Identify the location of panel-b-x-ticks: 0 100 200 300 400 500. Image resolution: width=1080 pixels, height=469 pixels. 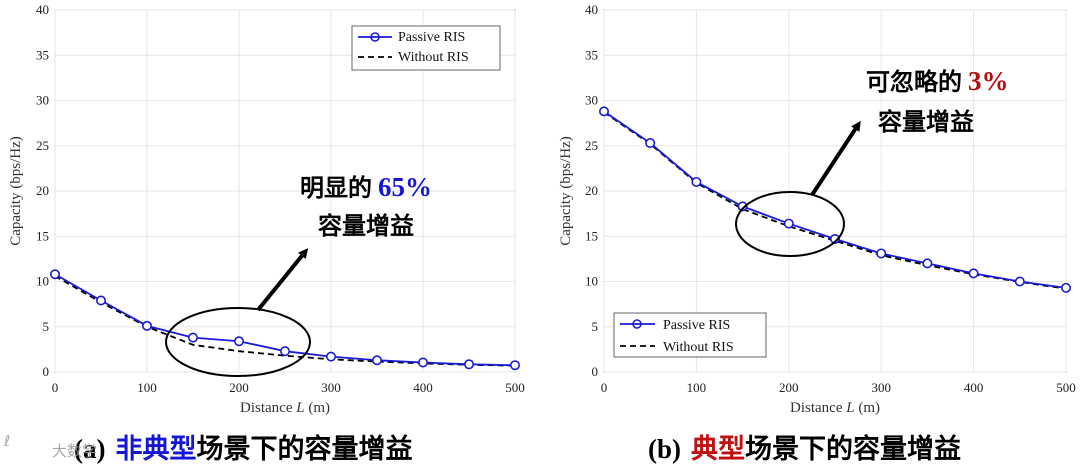
(838, 387).